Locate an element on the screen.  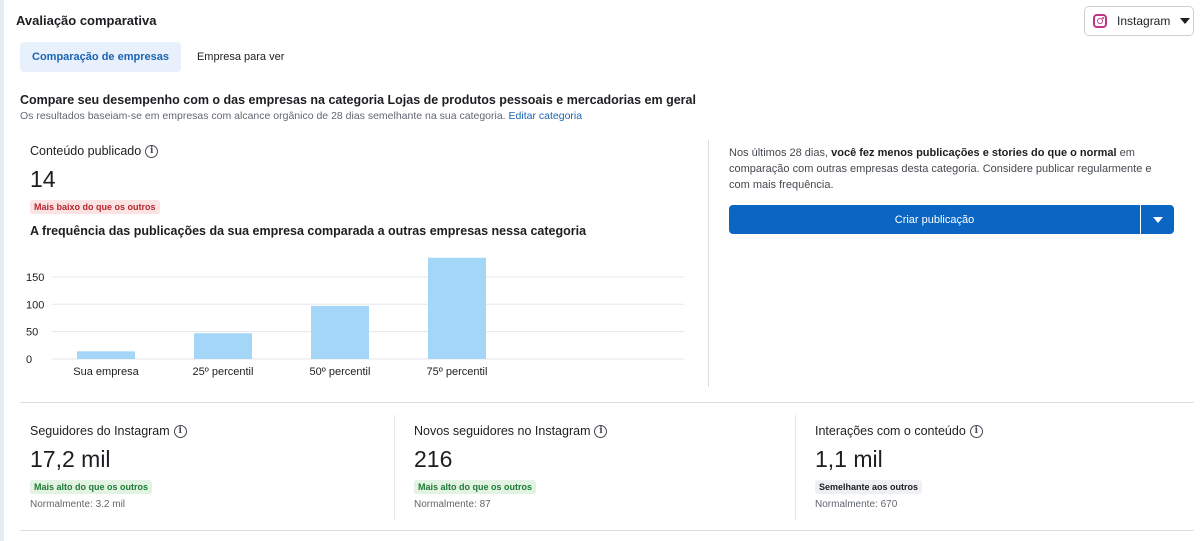
platform-dropdown: Instagram is located at coordinates (1139, 21).